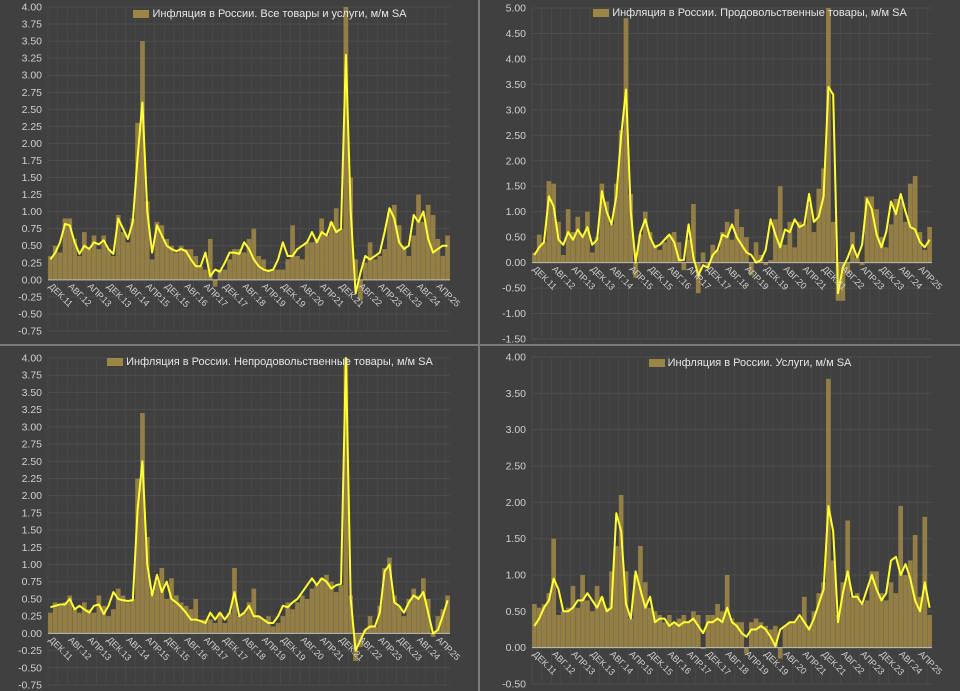 This screenshot has height=691, width=960. What do you see at coordinates (32, 599) in the screenshot?
I see `y-tick-label: 0.50` at bounding box center [32, 599].